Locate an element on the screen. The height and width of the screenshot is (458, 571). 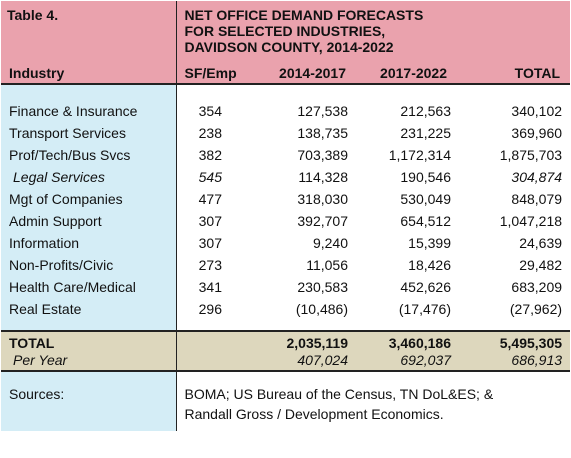
totals-2017-2022-cell: 3,460,186 692,037 is located at coordinates (404, 351).